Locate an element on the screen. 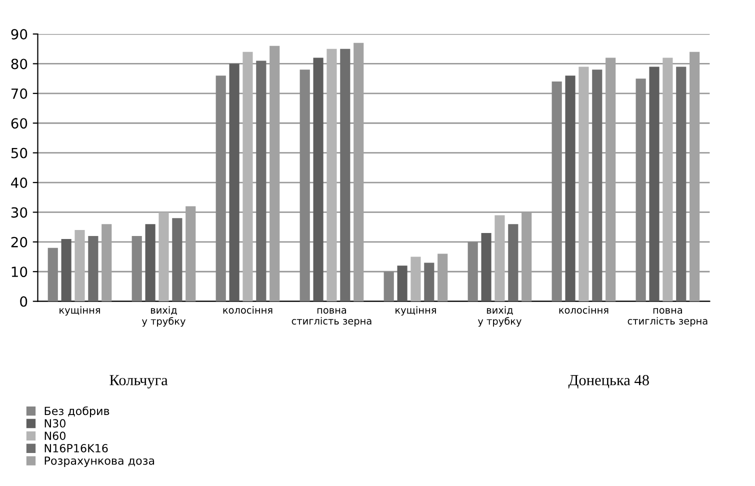  y-tick-label: 90 is located at coordinates (19, 34).